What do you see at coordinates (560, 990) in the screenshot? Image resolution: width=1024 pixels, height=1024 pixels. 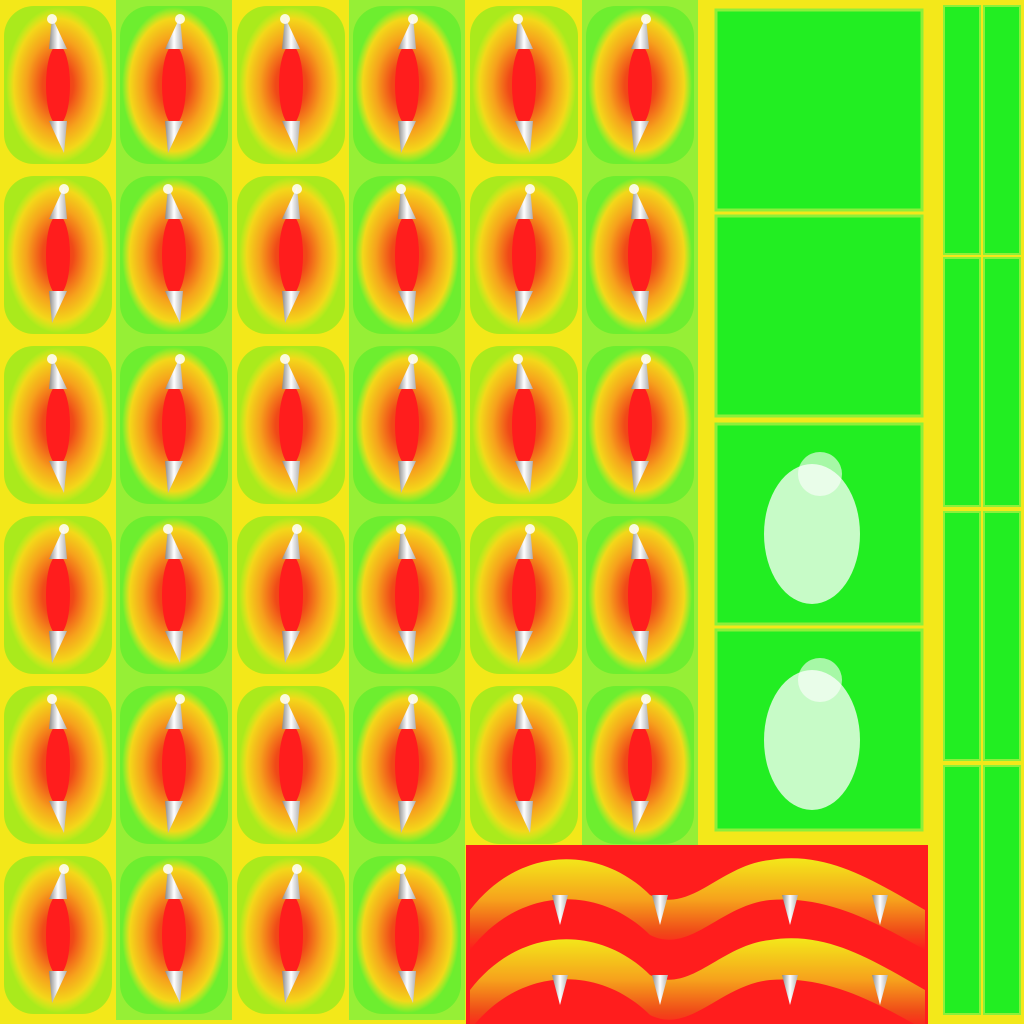 I see `wave-wrapper-cone` at bounding box center [560, 990].